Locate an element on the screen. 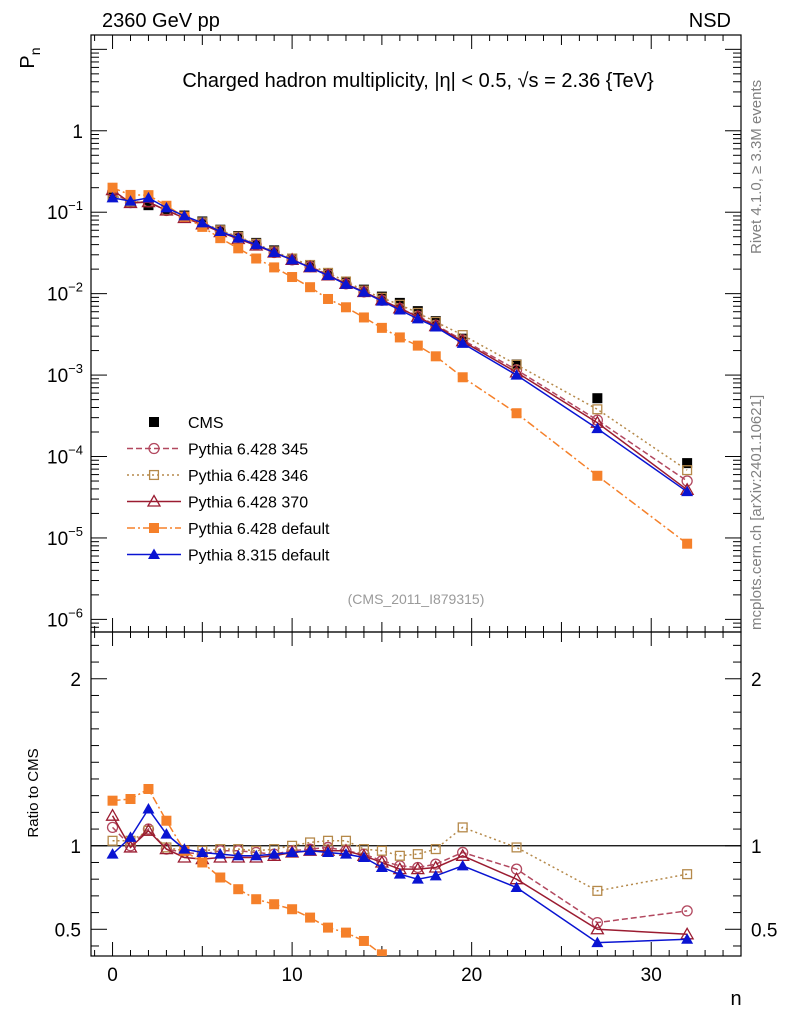 The image size is (786, 1024). legend-label: Pythia 8.315 default is located at coordinates (259, 556).